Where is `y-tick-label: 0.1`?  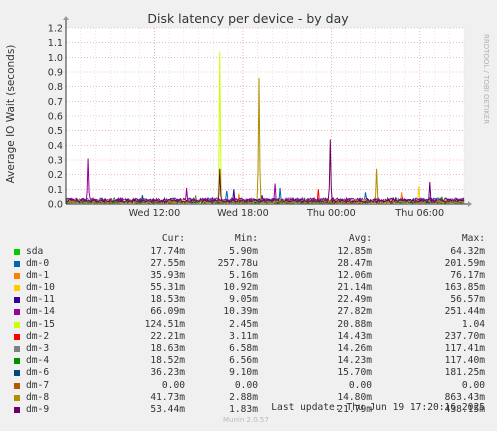
y-tick-label: 0.1 is located at coordinates (55, 190).